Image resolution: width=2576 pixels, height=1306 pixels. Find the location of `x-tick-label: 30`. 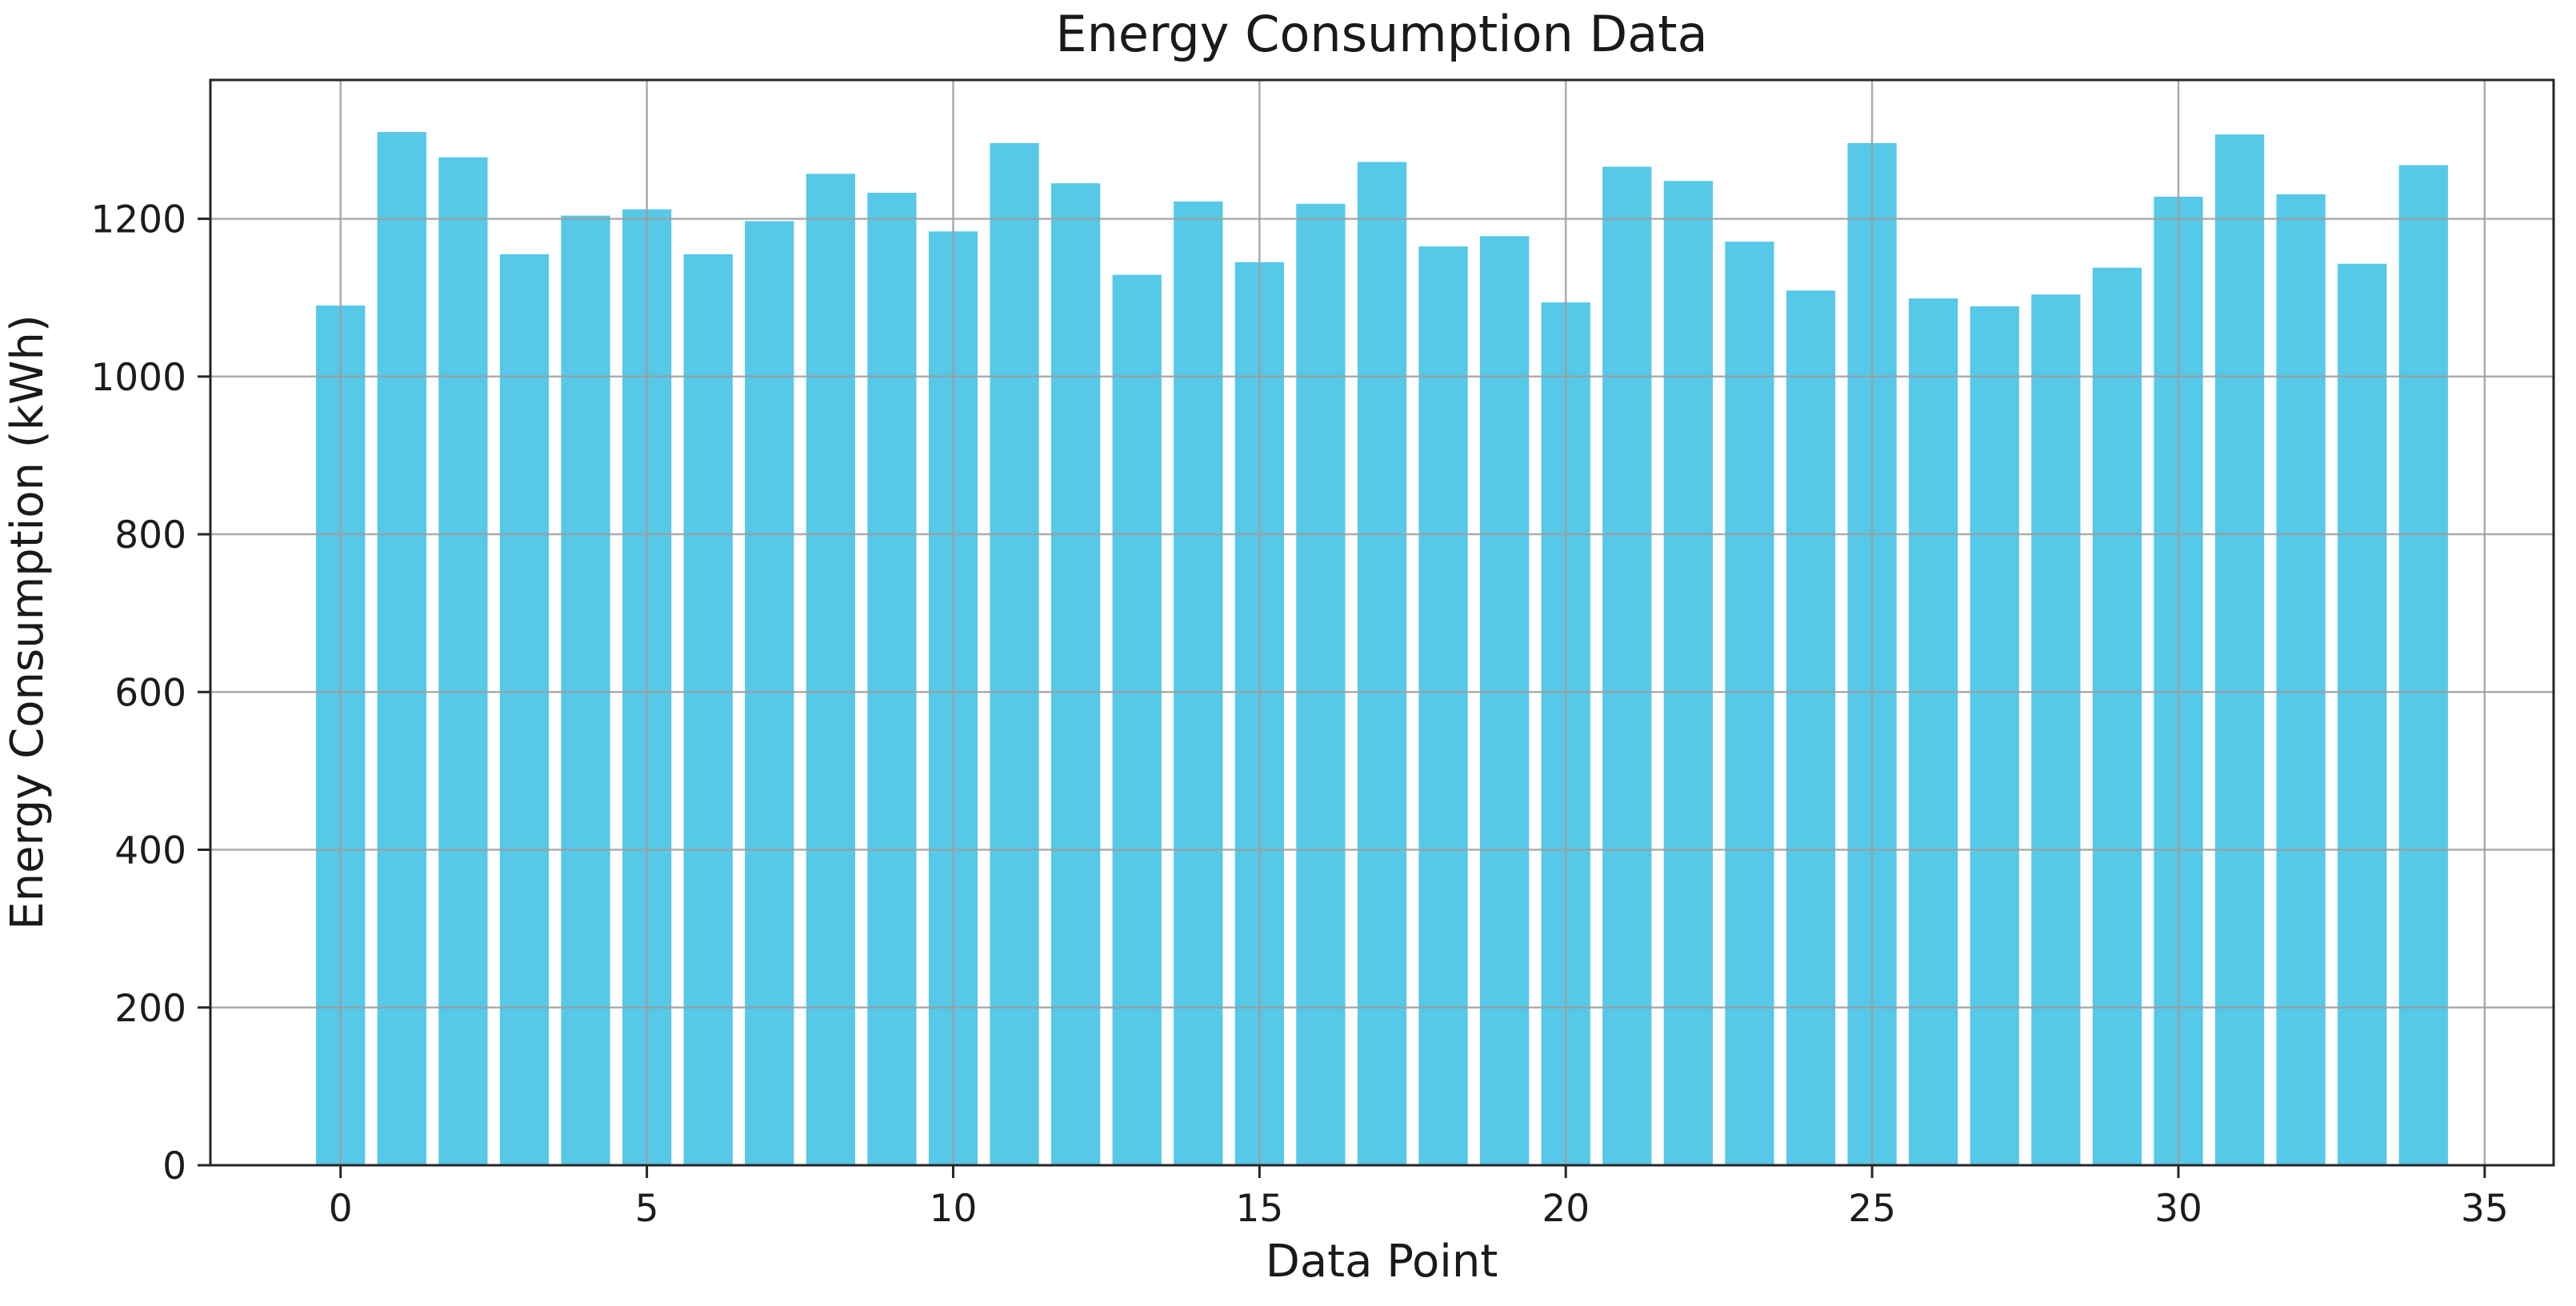

x-tick-label: 30 is located at coordinates (2178, 1209).